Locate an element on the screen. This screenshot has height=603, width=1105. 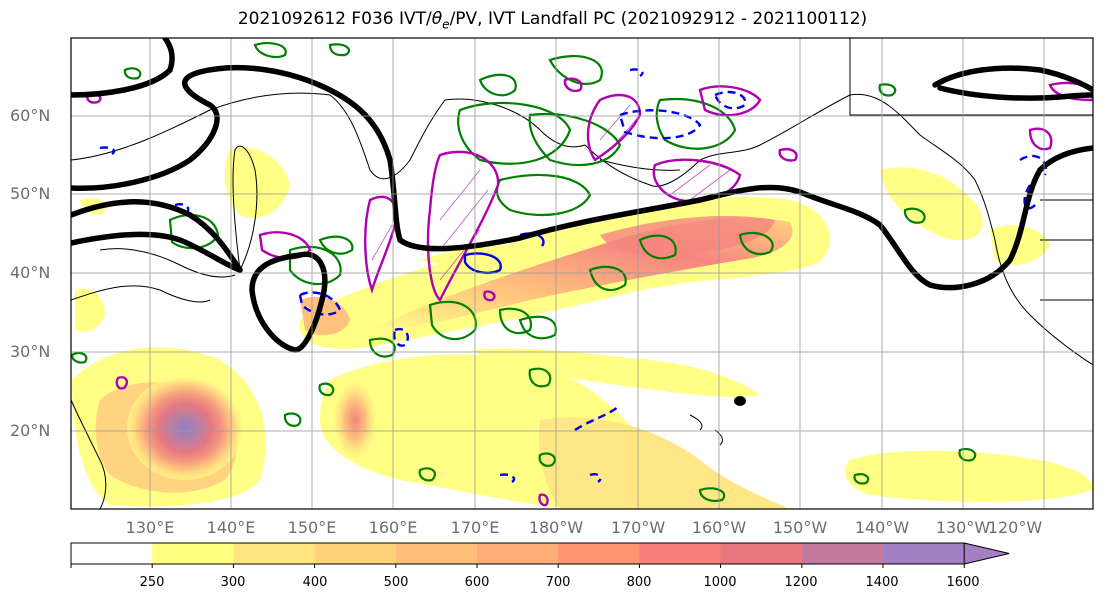
lat-label-60n: 60°N is located at coordinates (30, 115).